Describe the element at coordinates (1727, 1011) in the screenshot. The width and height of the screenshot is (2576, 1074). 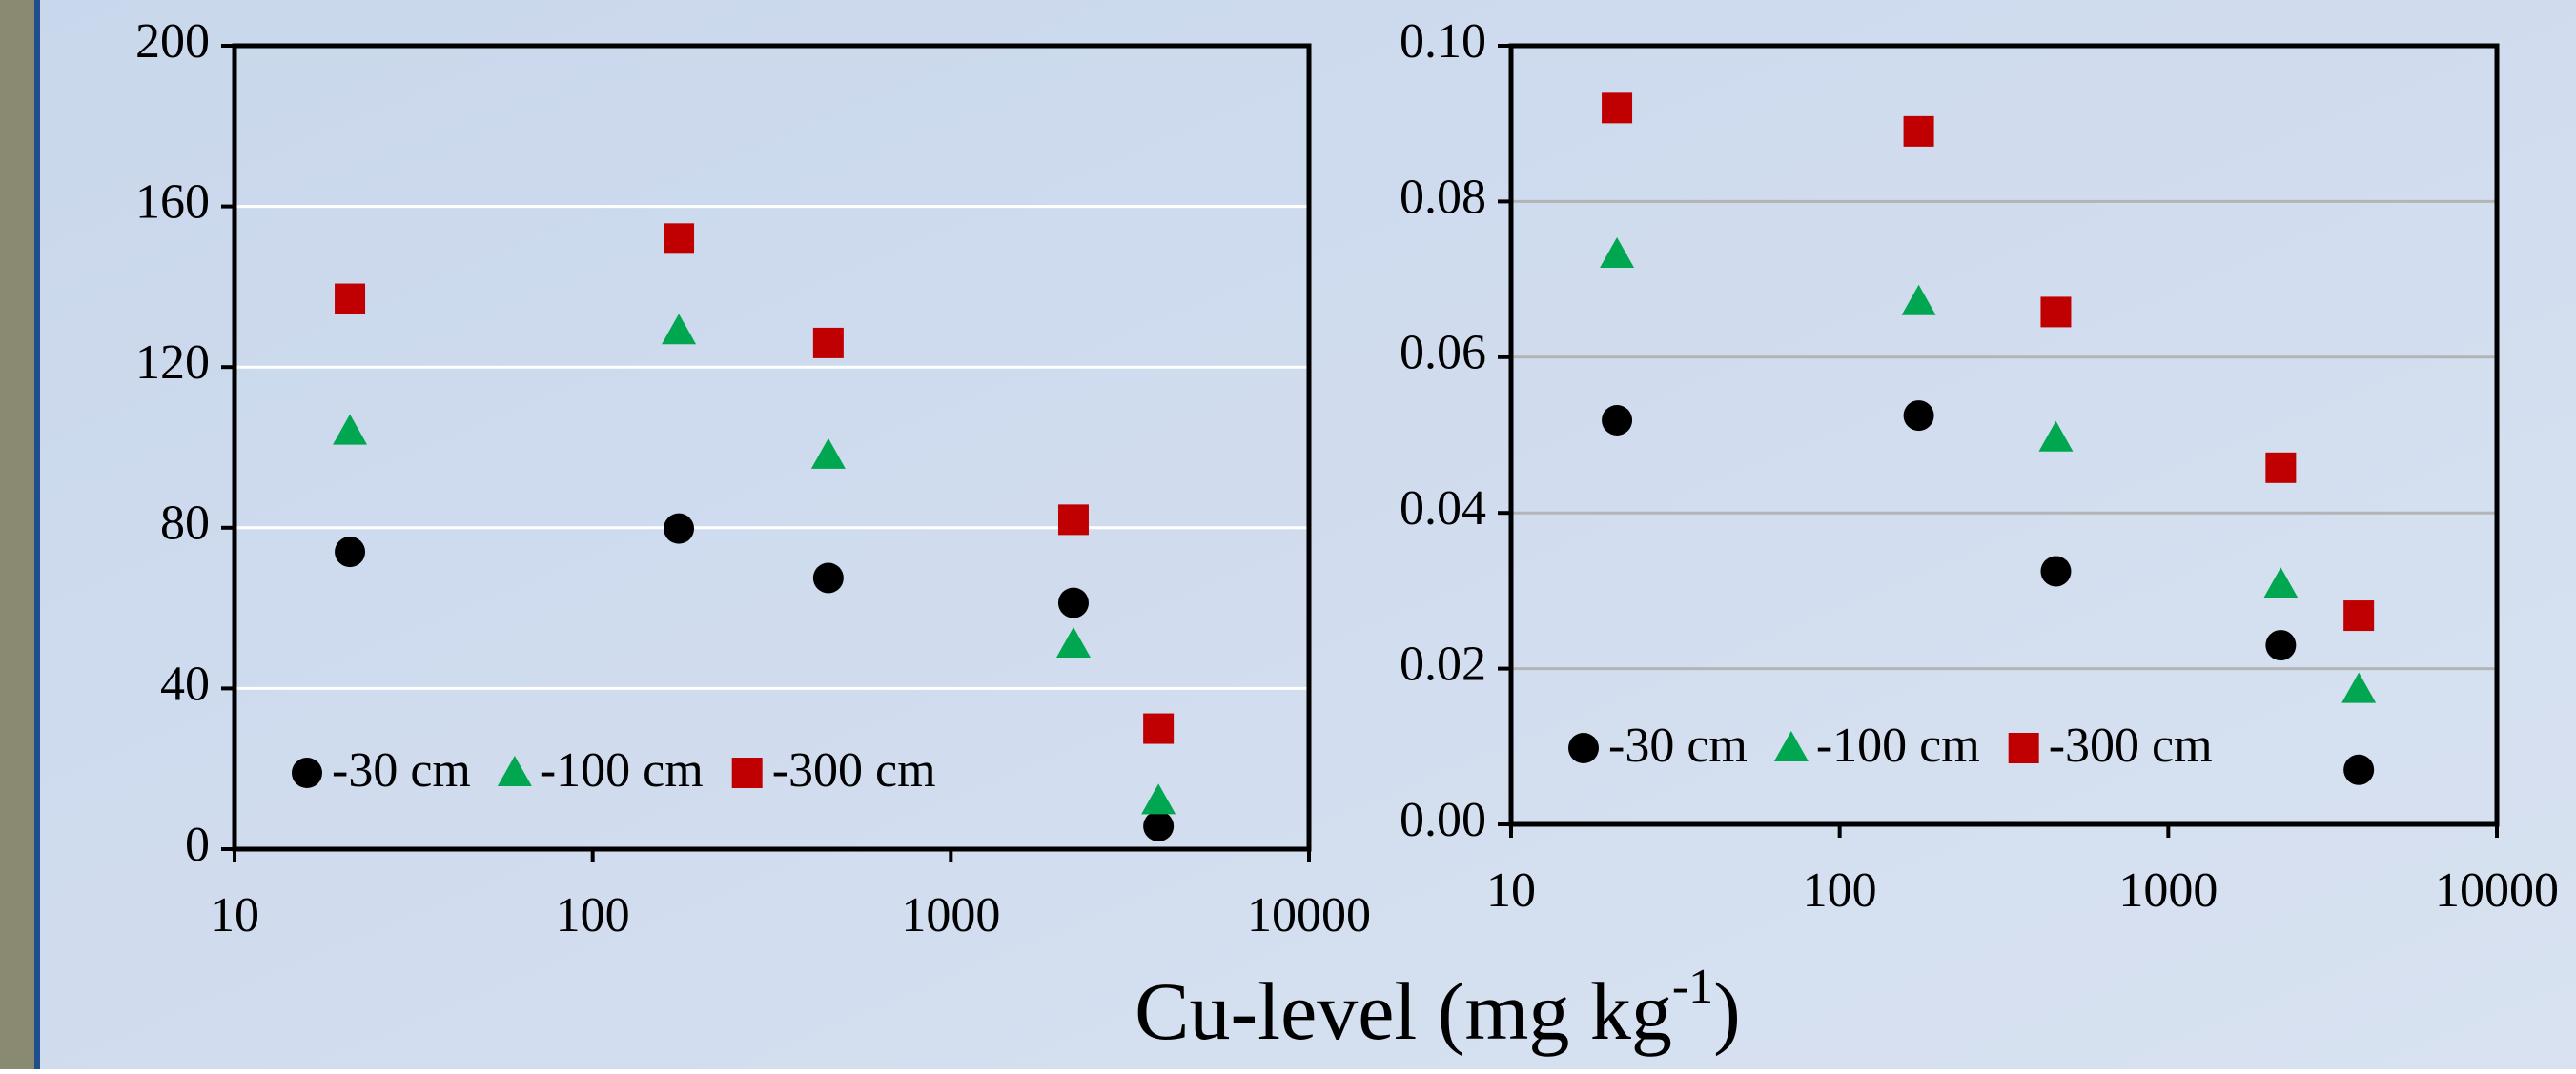
I see `x-label-text: )` at that location.